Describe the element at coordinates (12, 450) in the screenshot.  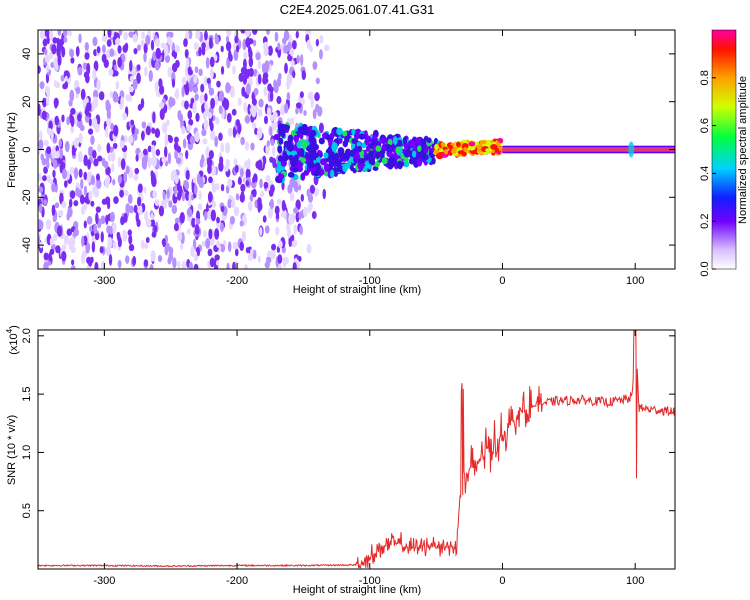
I see `snr-y-axis-label: SNR (10 * v/v)` at that location.